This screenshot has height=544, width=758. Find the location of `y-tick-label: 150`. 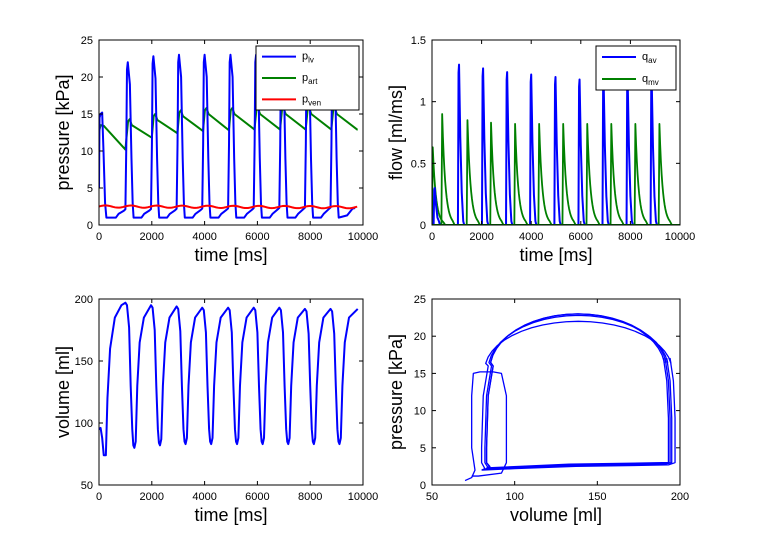

y-tick-label: 150 is located at coordinates (84, 362).